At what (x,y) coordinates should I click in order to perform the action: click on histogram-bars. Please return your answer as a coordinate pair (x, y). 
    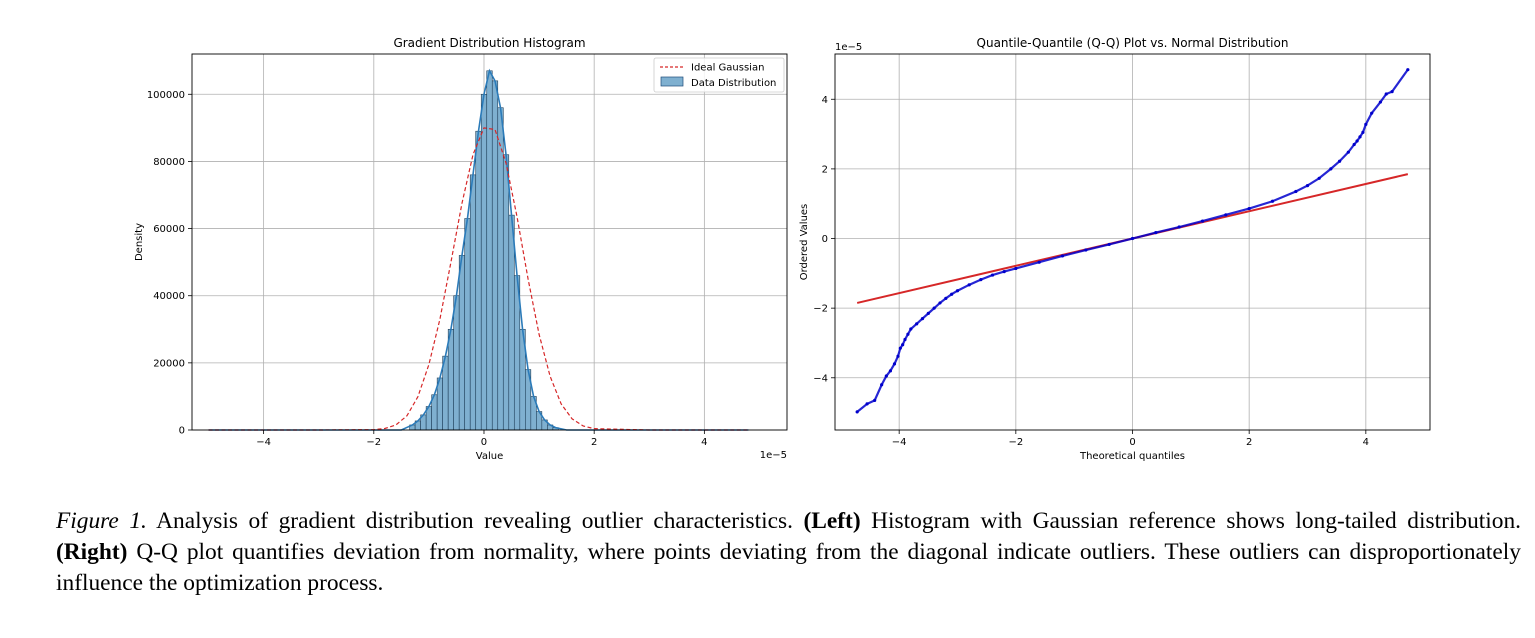
    Looking at the image, I should click on (484, 250).